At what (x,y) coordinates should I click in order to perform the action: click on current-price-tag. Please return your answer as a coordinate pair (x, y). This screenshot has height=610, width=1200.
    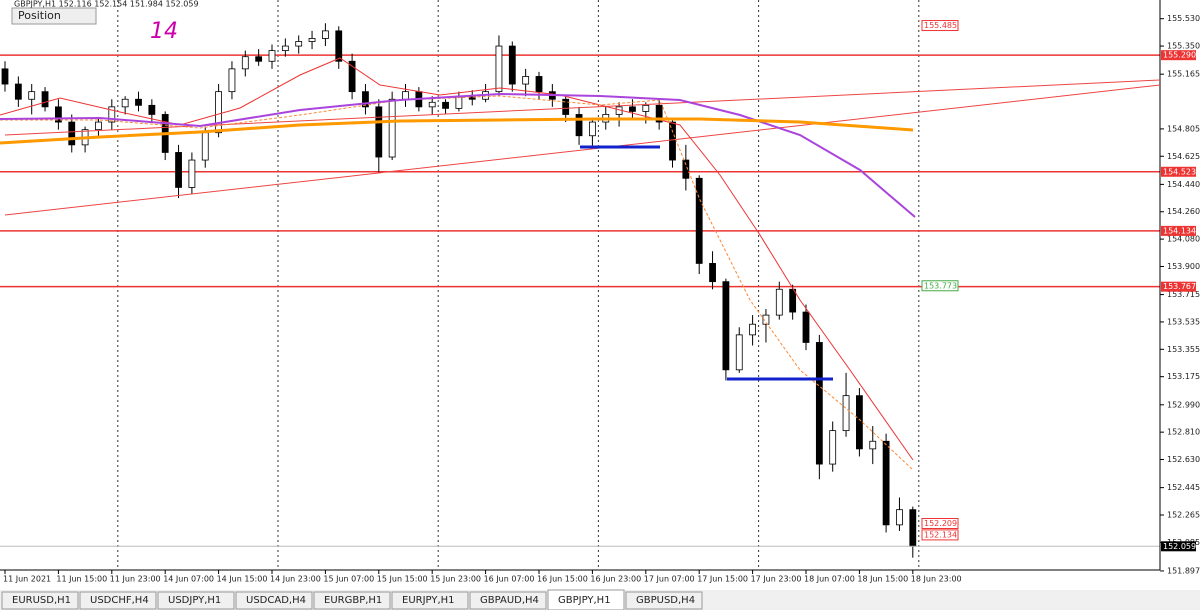
    Looking at the image, I should click on (1178, 546).